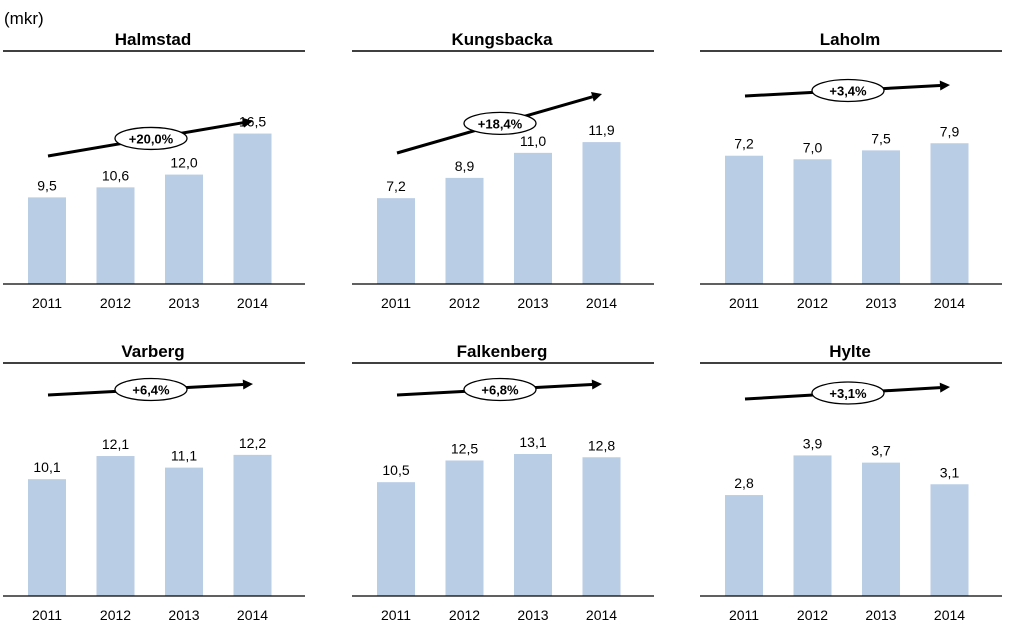 The height and width of the screenshot is (637, 1024). I want to click on data-label: 11,9, so click(601, 130).